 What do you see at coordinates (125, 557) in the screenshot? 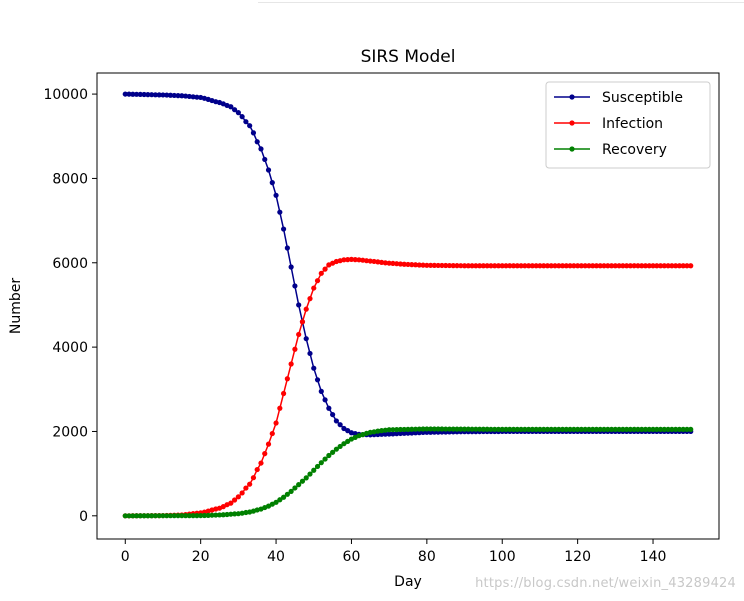
I see `x-tick-label: 0` at bounding box center [125, 557].